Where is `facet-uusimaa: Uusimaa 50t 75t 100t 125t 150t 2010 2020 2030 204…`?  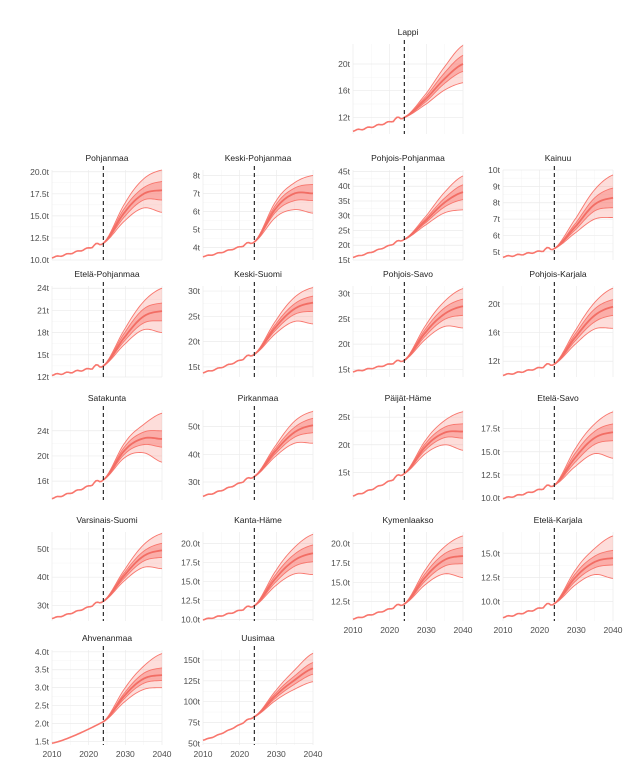
facet-uusimaa: Uusimaa 50t 75t 100t 125t 150t 2010 2020 2030 204… is located at coordinates (252, 696).